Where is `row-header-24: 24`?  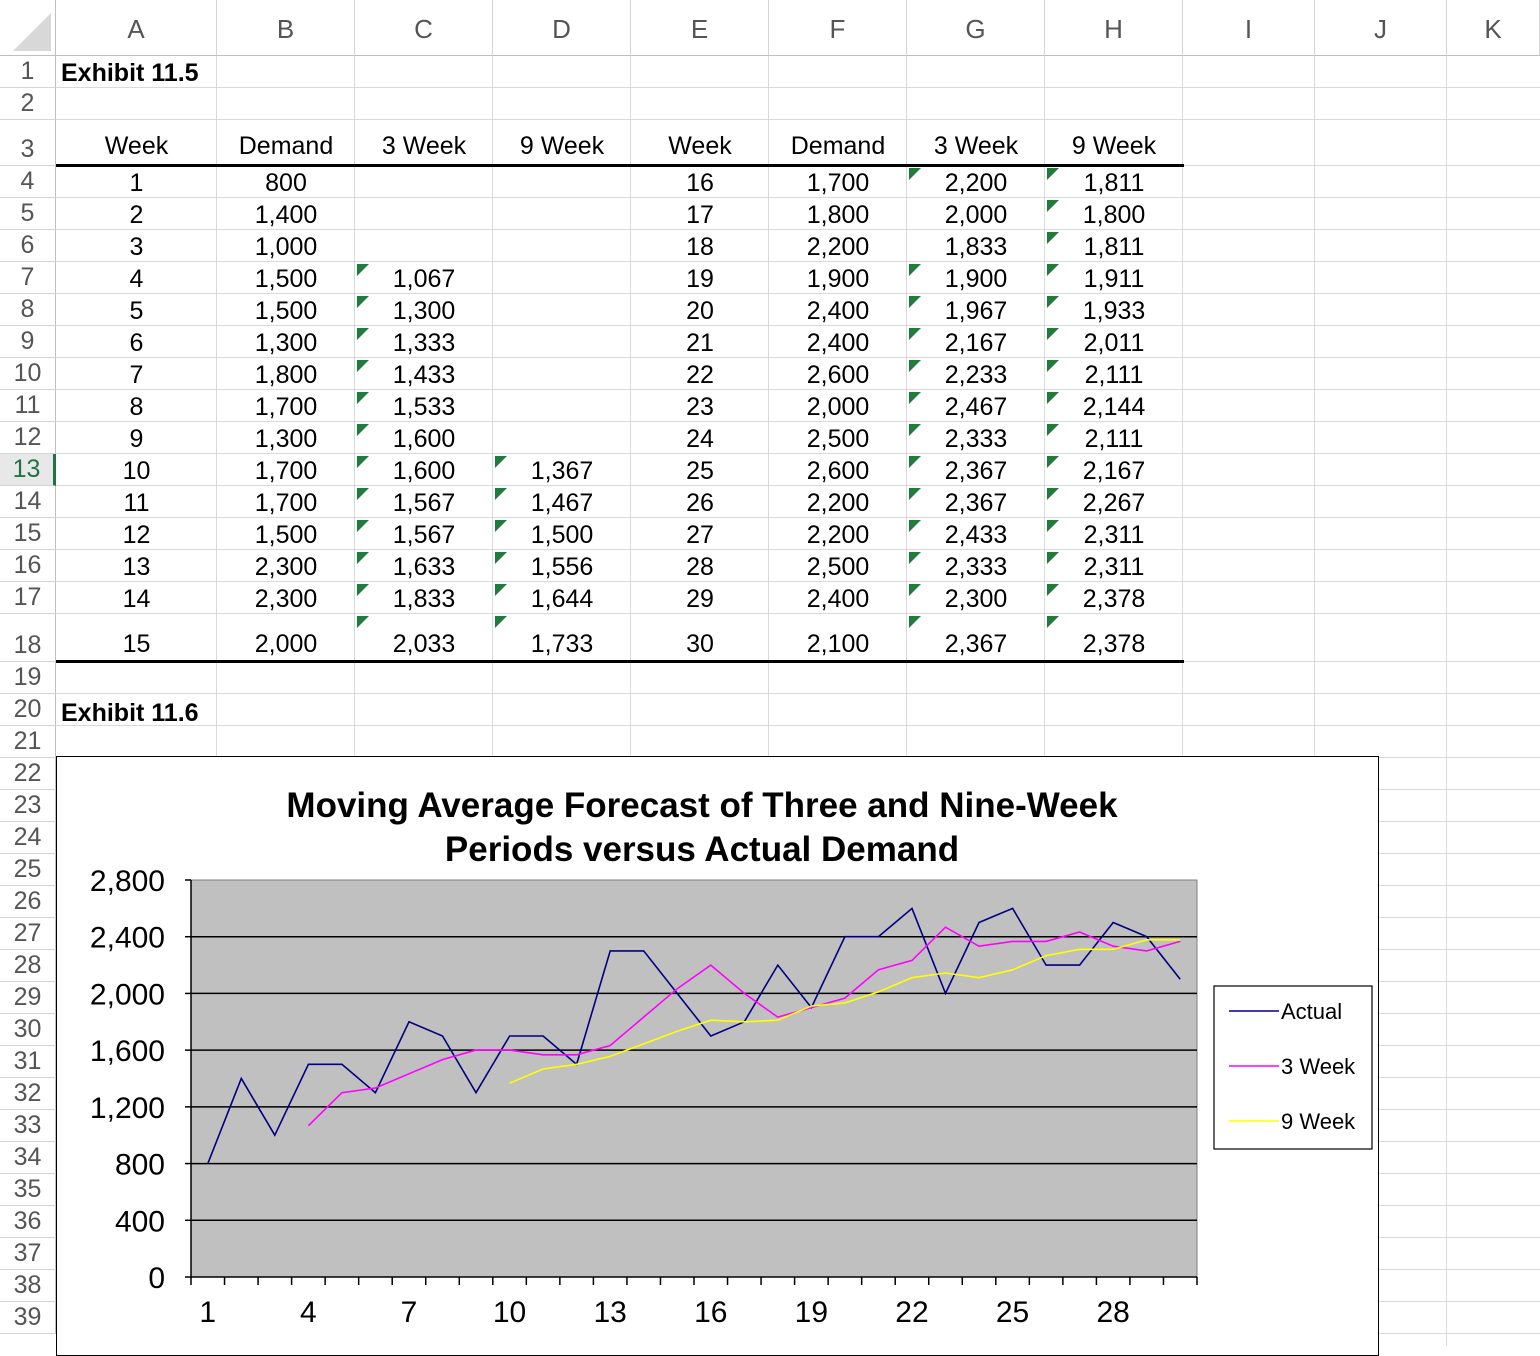
row-header-24: 24 is located at coordinates (28, 838).